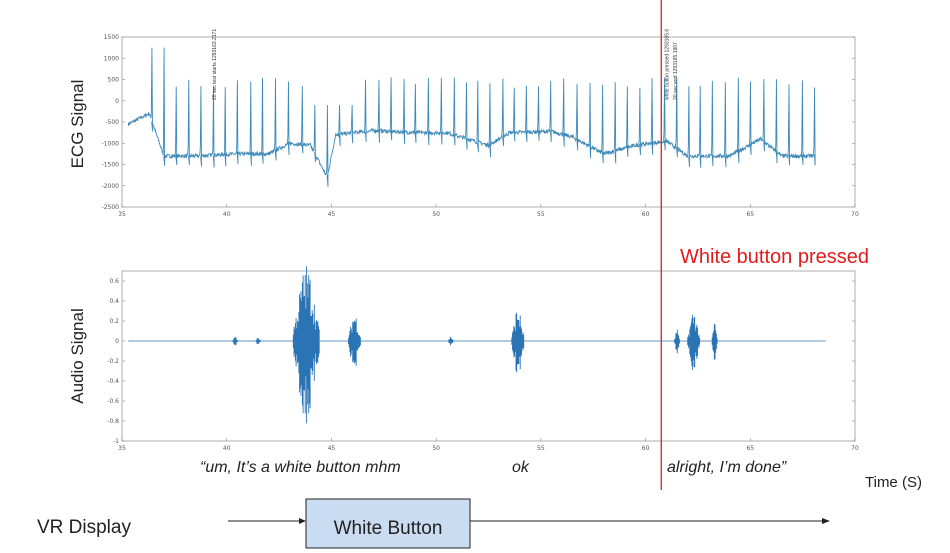  Describe the element at coordinates (111, 165) in the screenshot. I see `y-tick-label: -1500` at that location.